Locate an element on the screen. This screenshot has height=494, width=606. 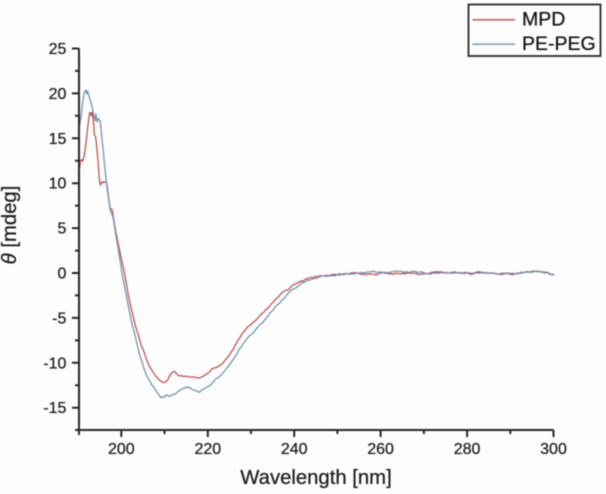
svg-text: 280 is located at coordinates (467, 449).